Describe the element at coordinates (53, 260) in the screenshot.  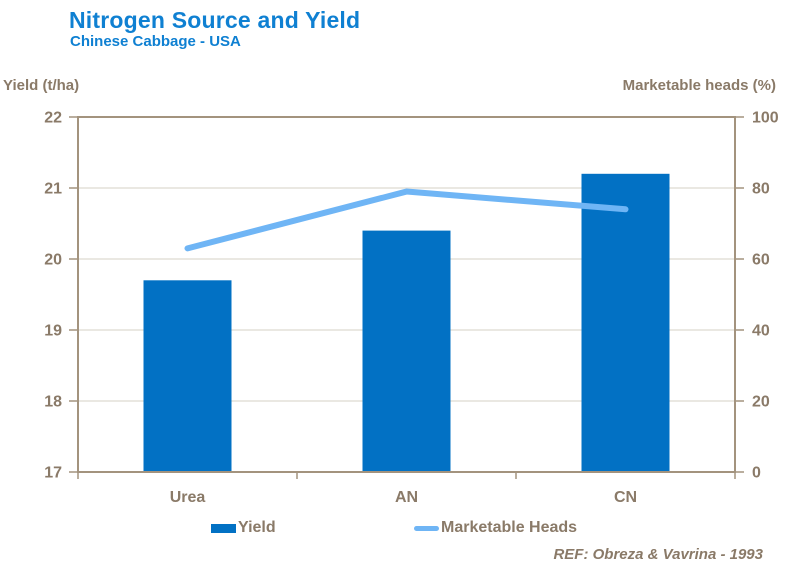
I see `left-axis-tick-label: 20` at that location.